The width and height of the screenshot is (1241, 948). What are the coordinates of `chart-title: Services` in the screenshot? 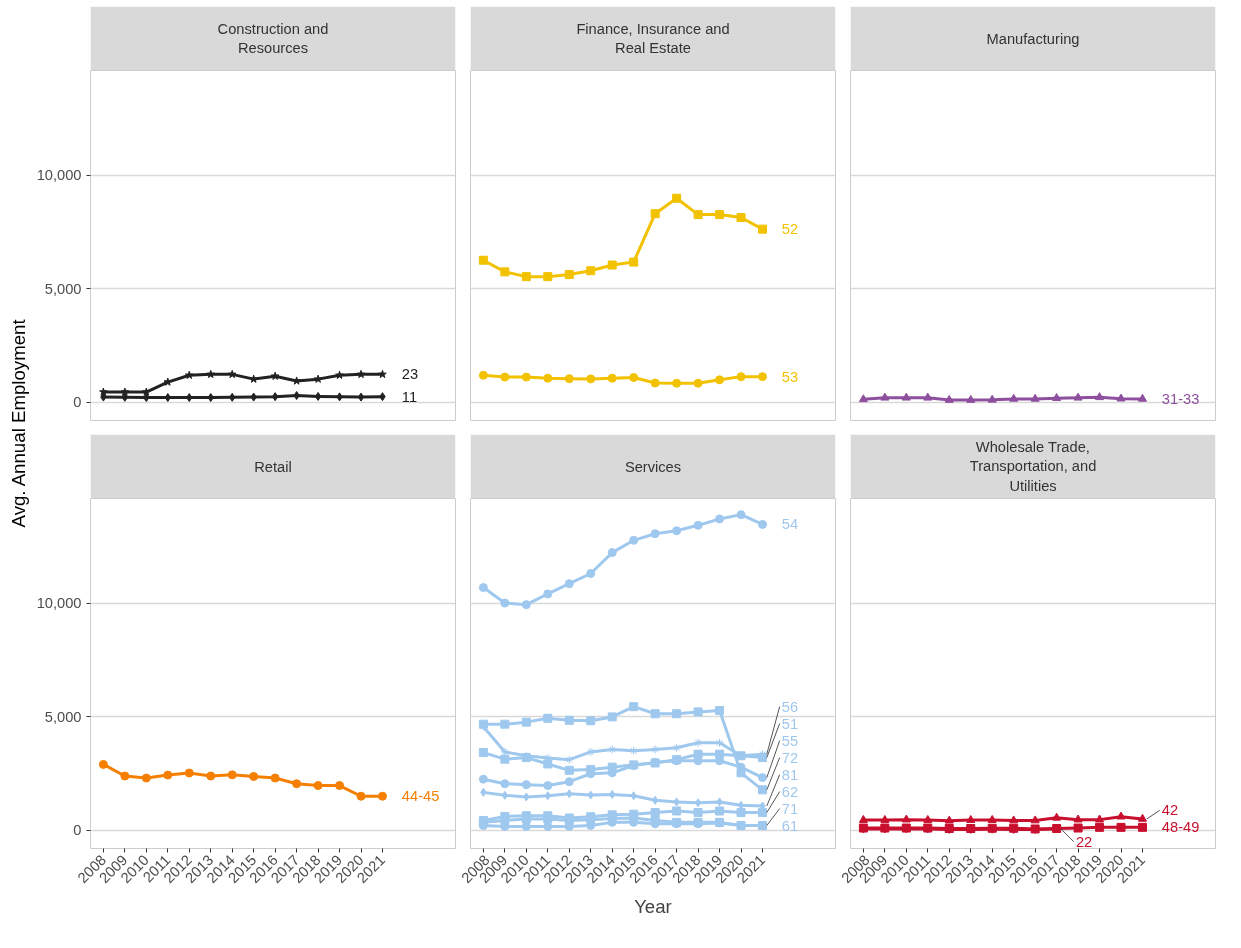 It's located at (653, 466).